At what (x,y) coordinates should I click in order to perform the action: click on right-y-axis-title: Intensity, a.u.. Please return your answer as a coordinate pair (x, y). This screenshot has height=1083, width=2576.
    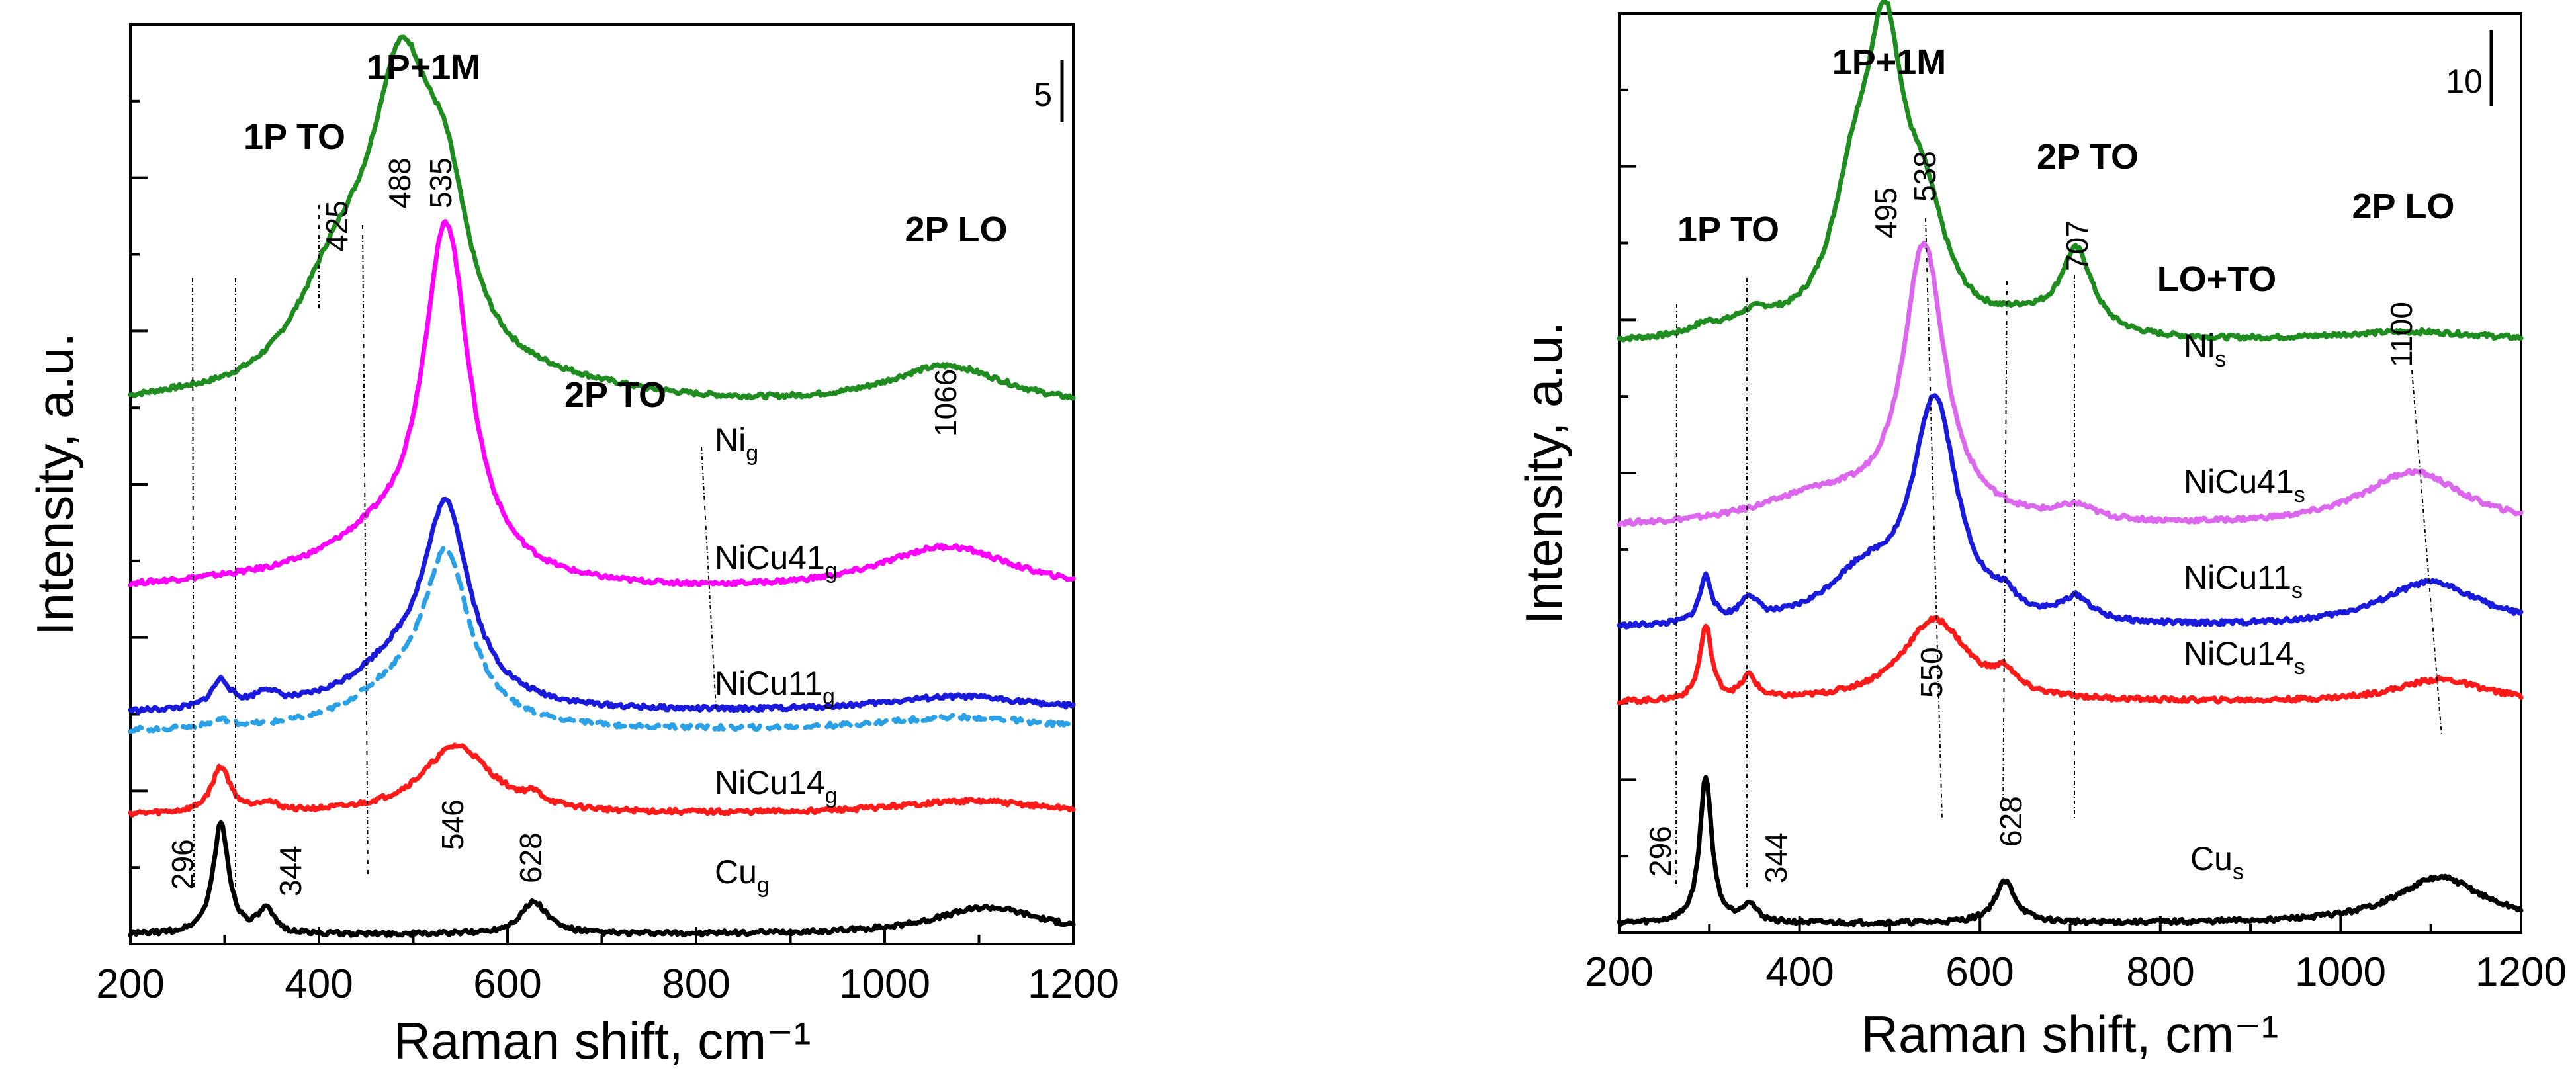
    Looking at the image, I should click on (1544, 473).